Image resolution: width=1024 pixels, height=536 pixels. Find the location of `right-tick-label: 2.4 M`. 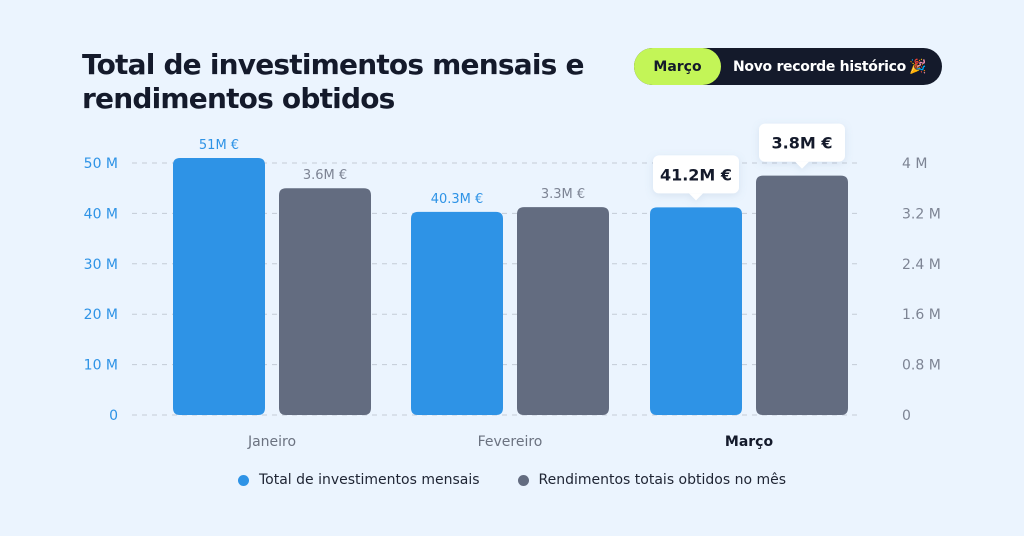

right-tick-label: 2.4 M is located at coordinates (921, 265).